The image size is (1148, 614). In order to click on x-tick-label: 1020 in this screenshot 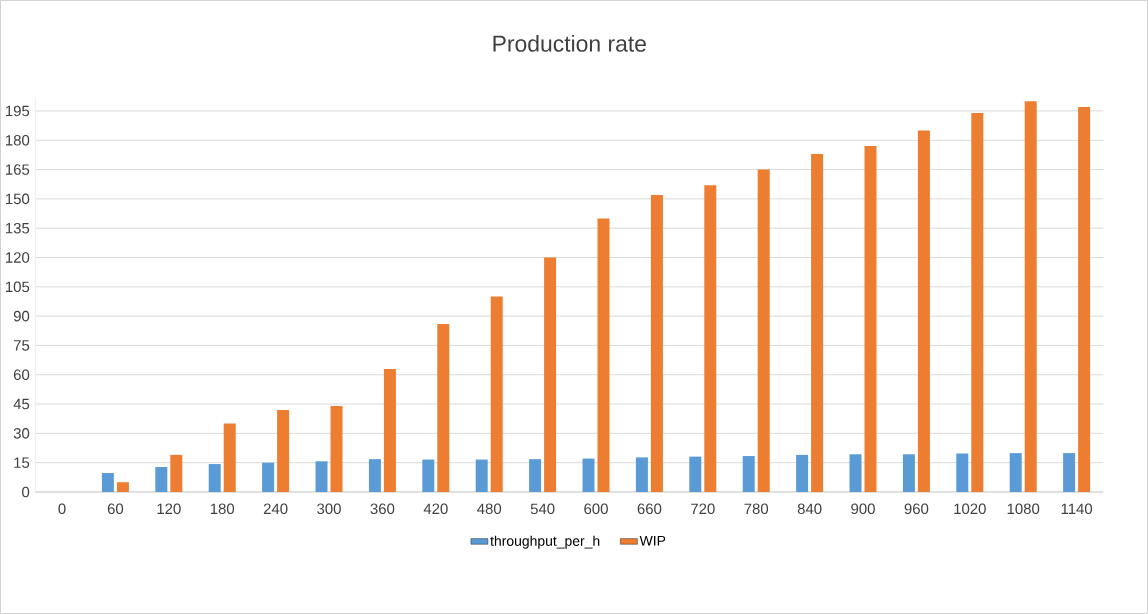, I will do `click(970, 509)`.